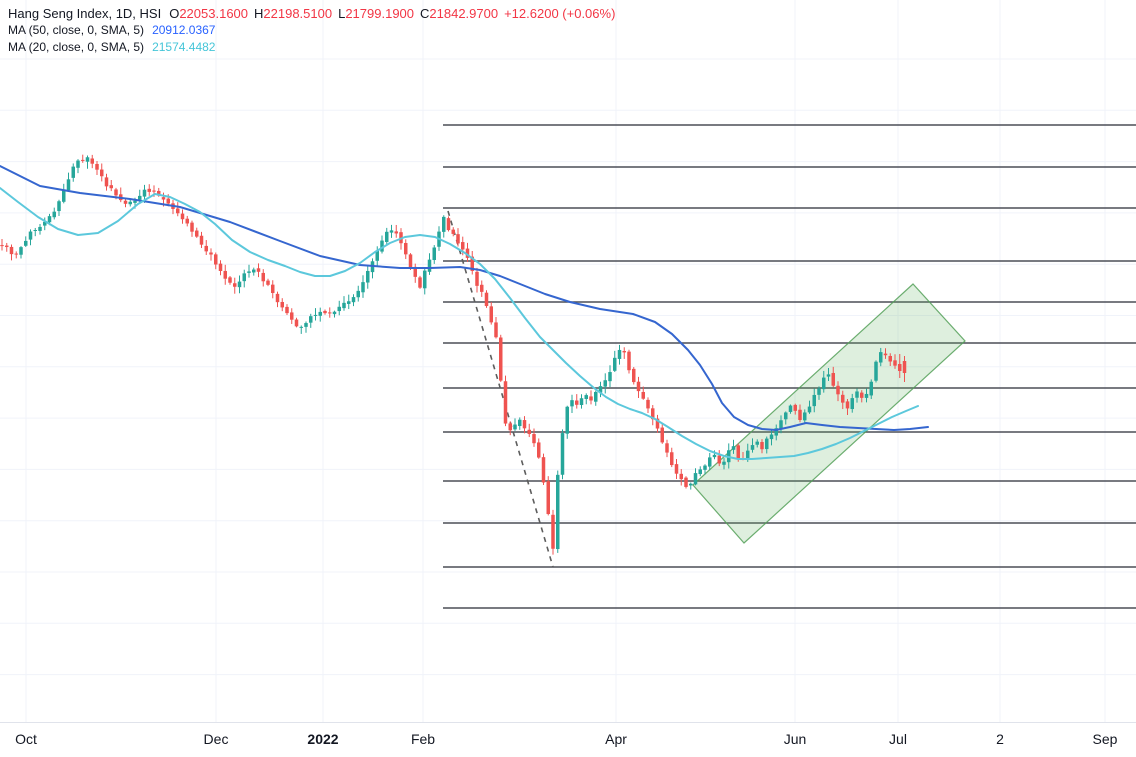 The image size is (1136, 757). What do you see at coordinates (459, 13) in the screenshot?
I see `ohlc-item: C21842.9700` at bounding box center [459, 13].